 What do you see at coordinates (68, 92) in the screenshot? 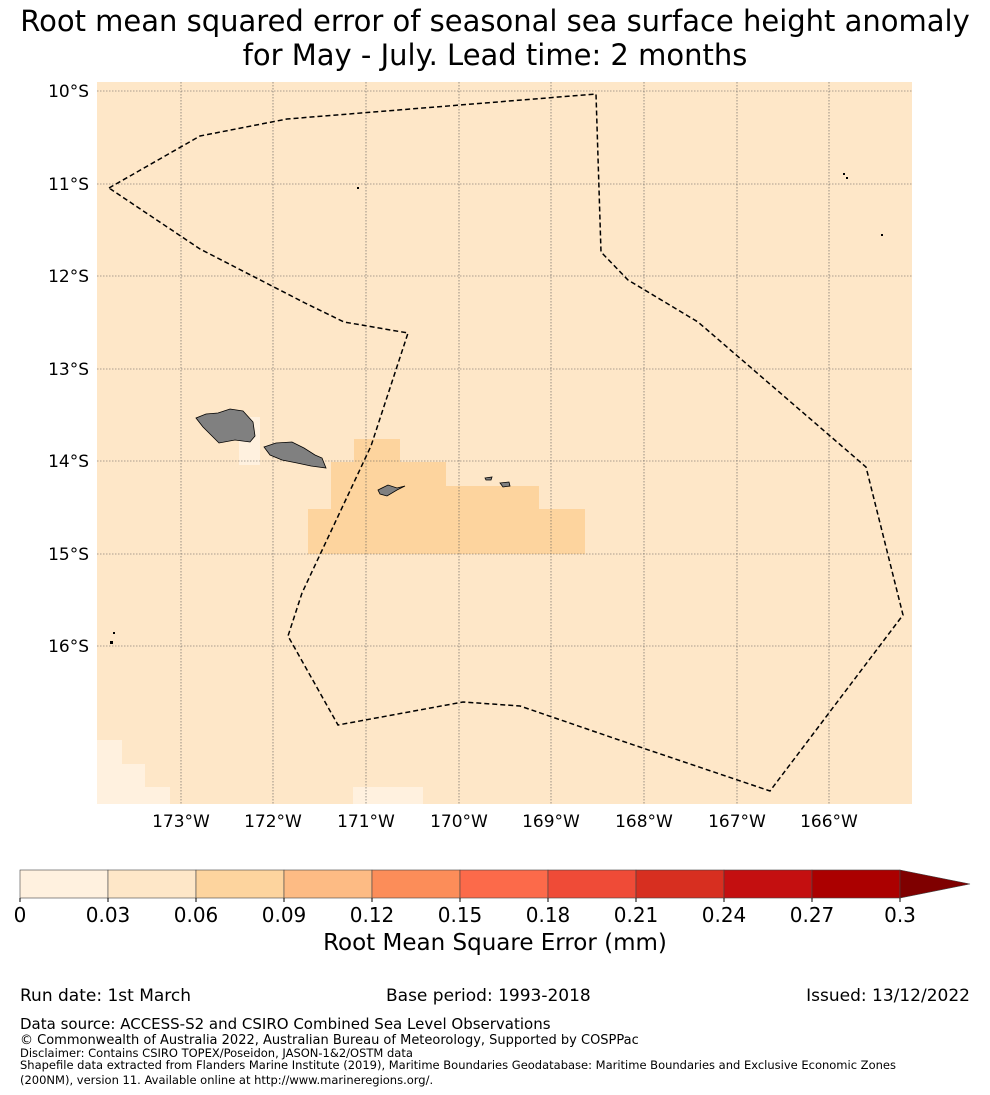
I see `lat-label: 10°S` at bounding box center [68, 92].